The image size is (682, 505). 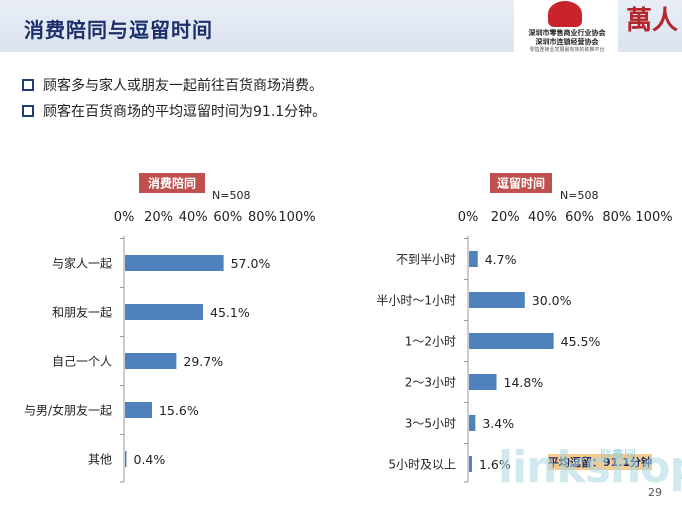 What do you see at coordinates (430, 383) in the screenshot?
I see `category-label: 2～3小时` at bounding box center [430, 383].